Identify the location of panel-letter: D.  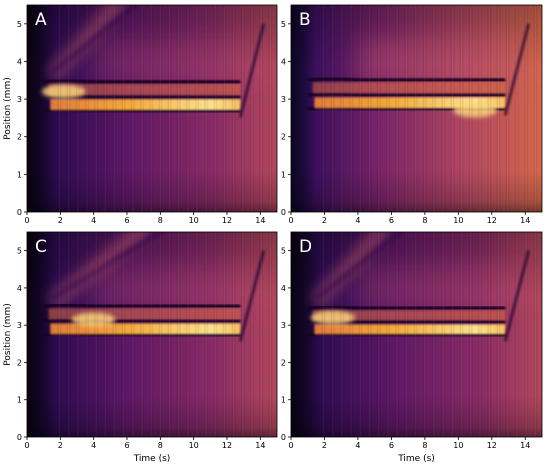
(305, 247).